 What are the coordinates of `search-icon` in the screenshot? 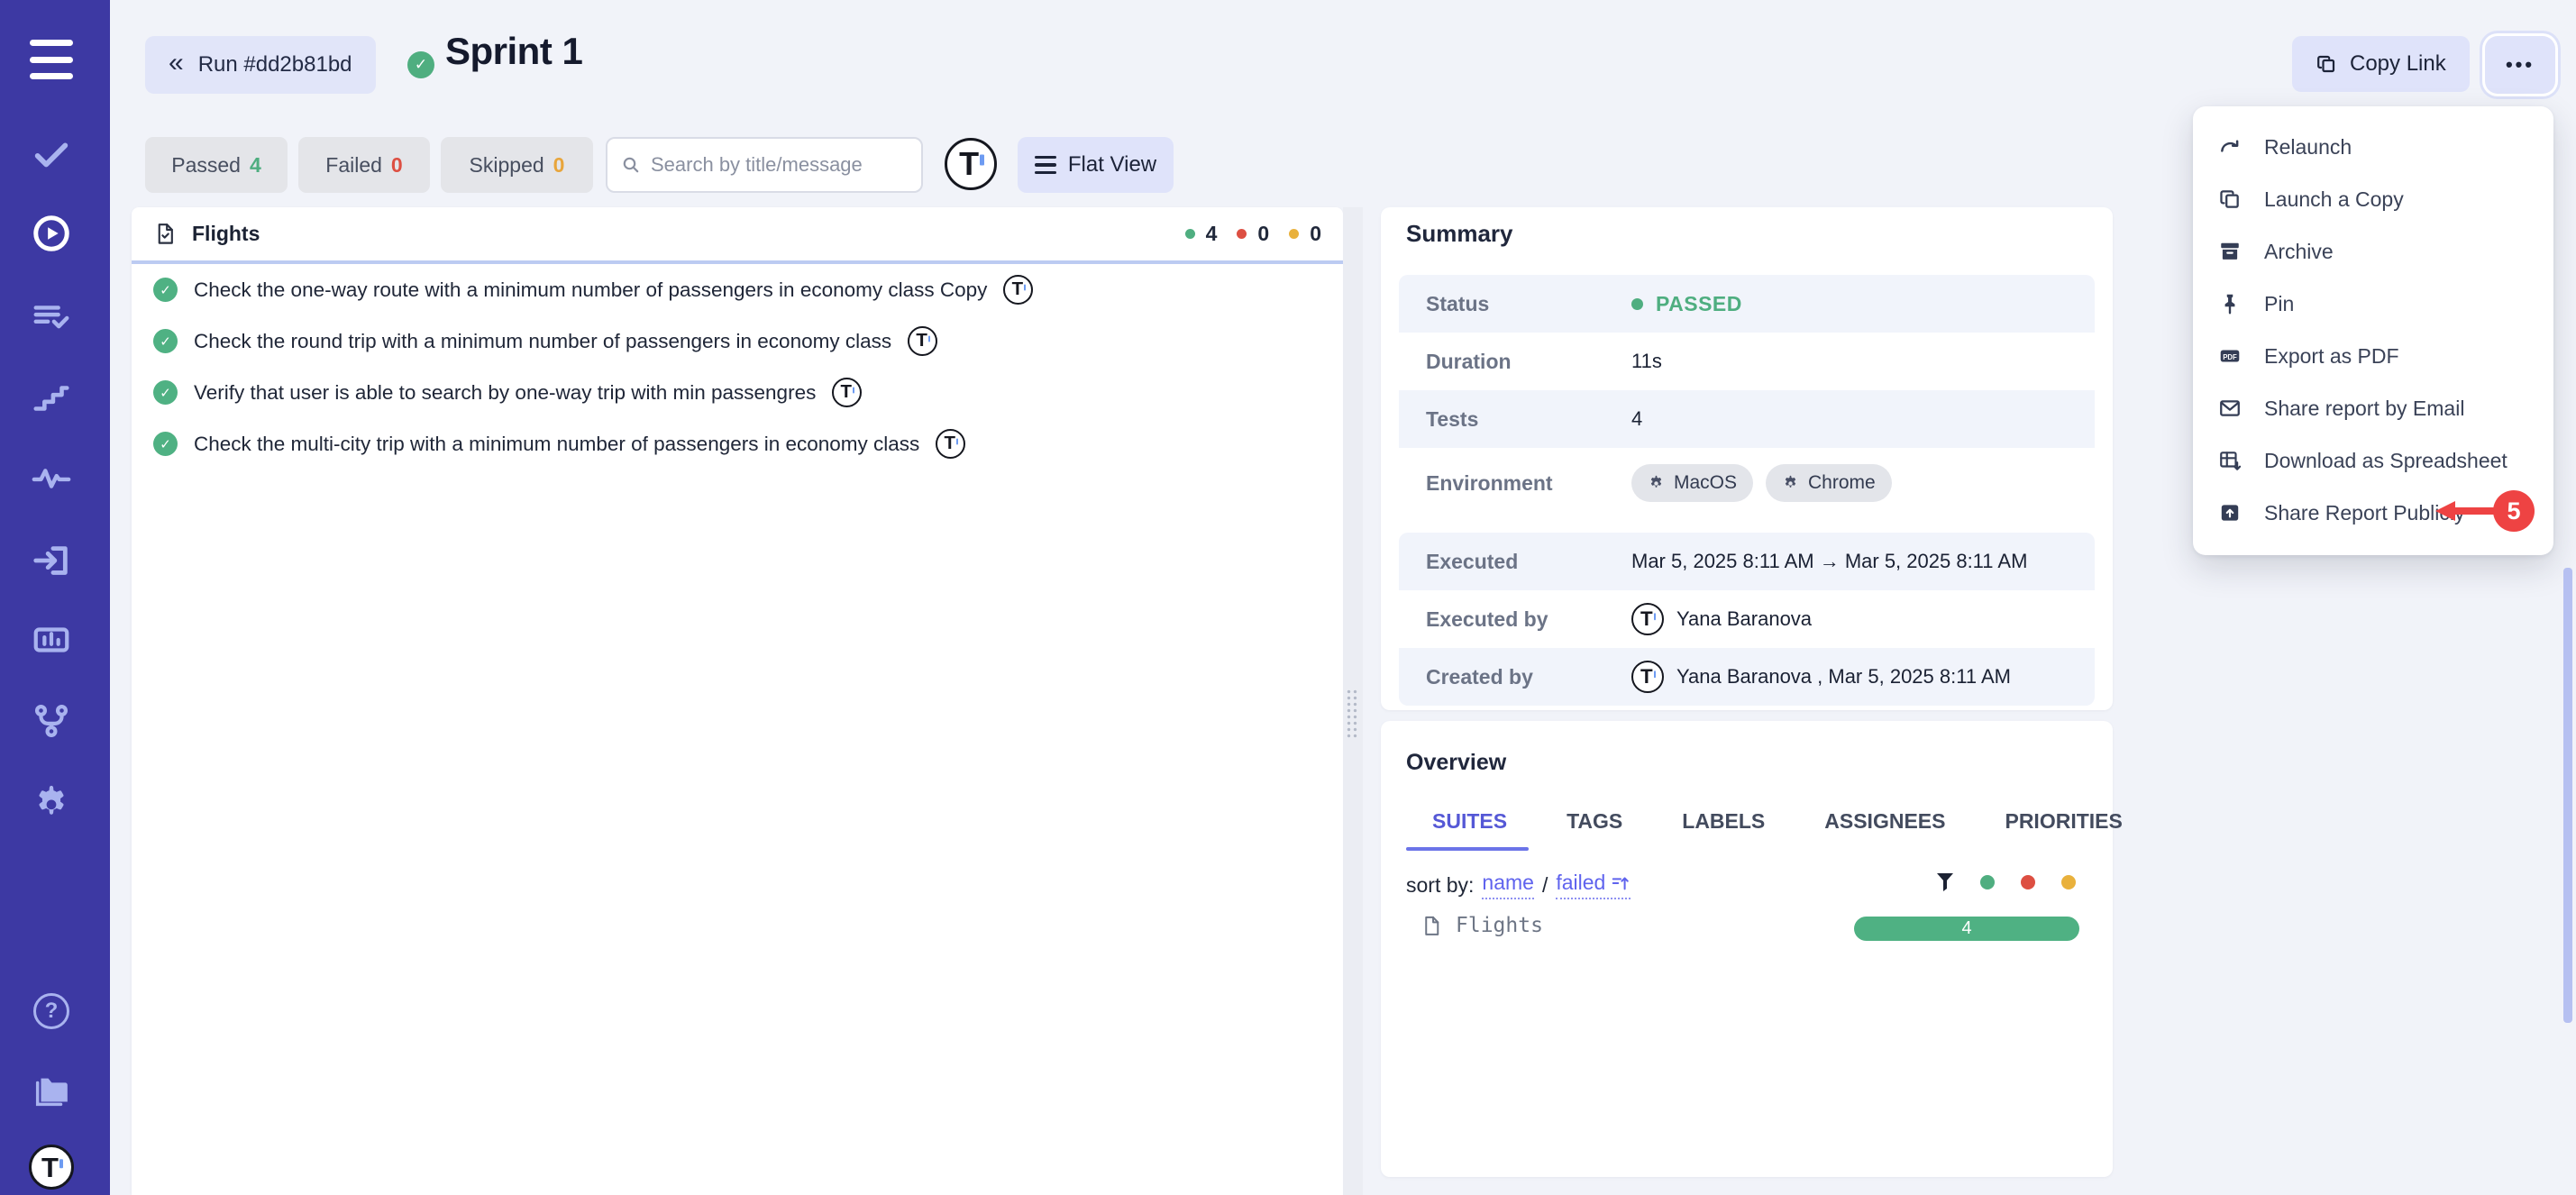 It's located at (631, 165).